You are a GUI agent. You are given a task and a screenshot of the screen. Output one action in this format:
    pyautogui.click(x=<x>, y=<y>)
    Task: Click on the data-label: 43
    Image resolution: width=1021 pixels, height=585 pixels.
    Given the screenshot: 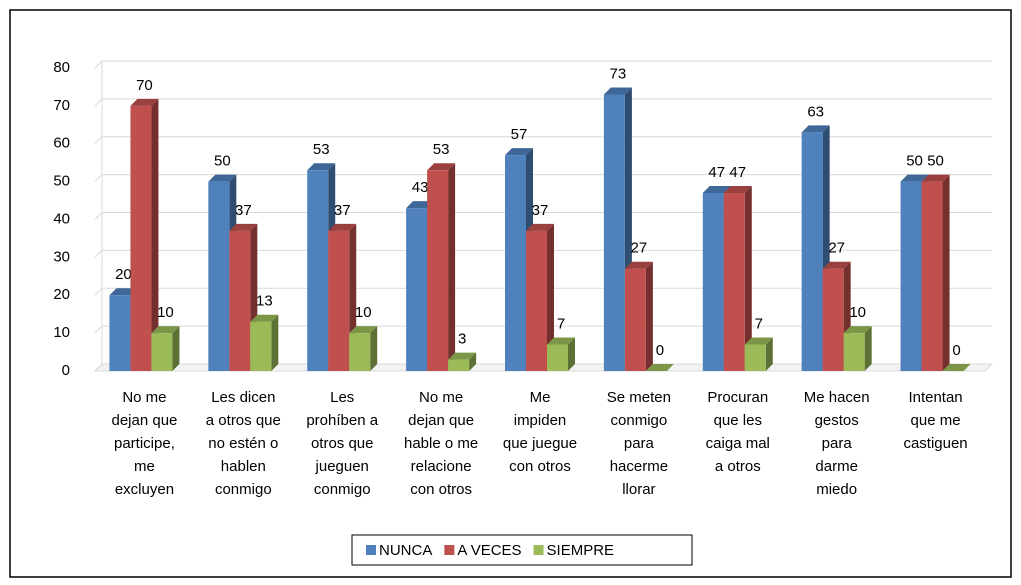 What is the action you would take?
    pyautogui.click(x=420, y=187)
    